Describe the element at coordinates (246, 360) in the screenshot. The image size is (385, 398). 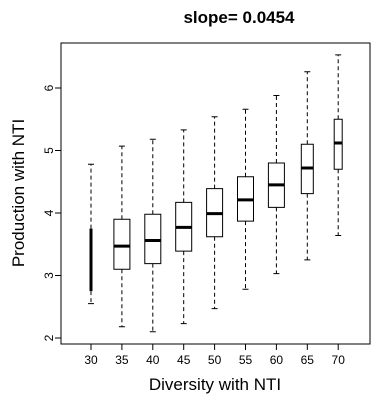
I see `x-tick-label: 55` at that location.